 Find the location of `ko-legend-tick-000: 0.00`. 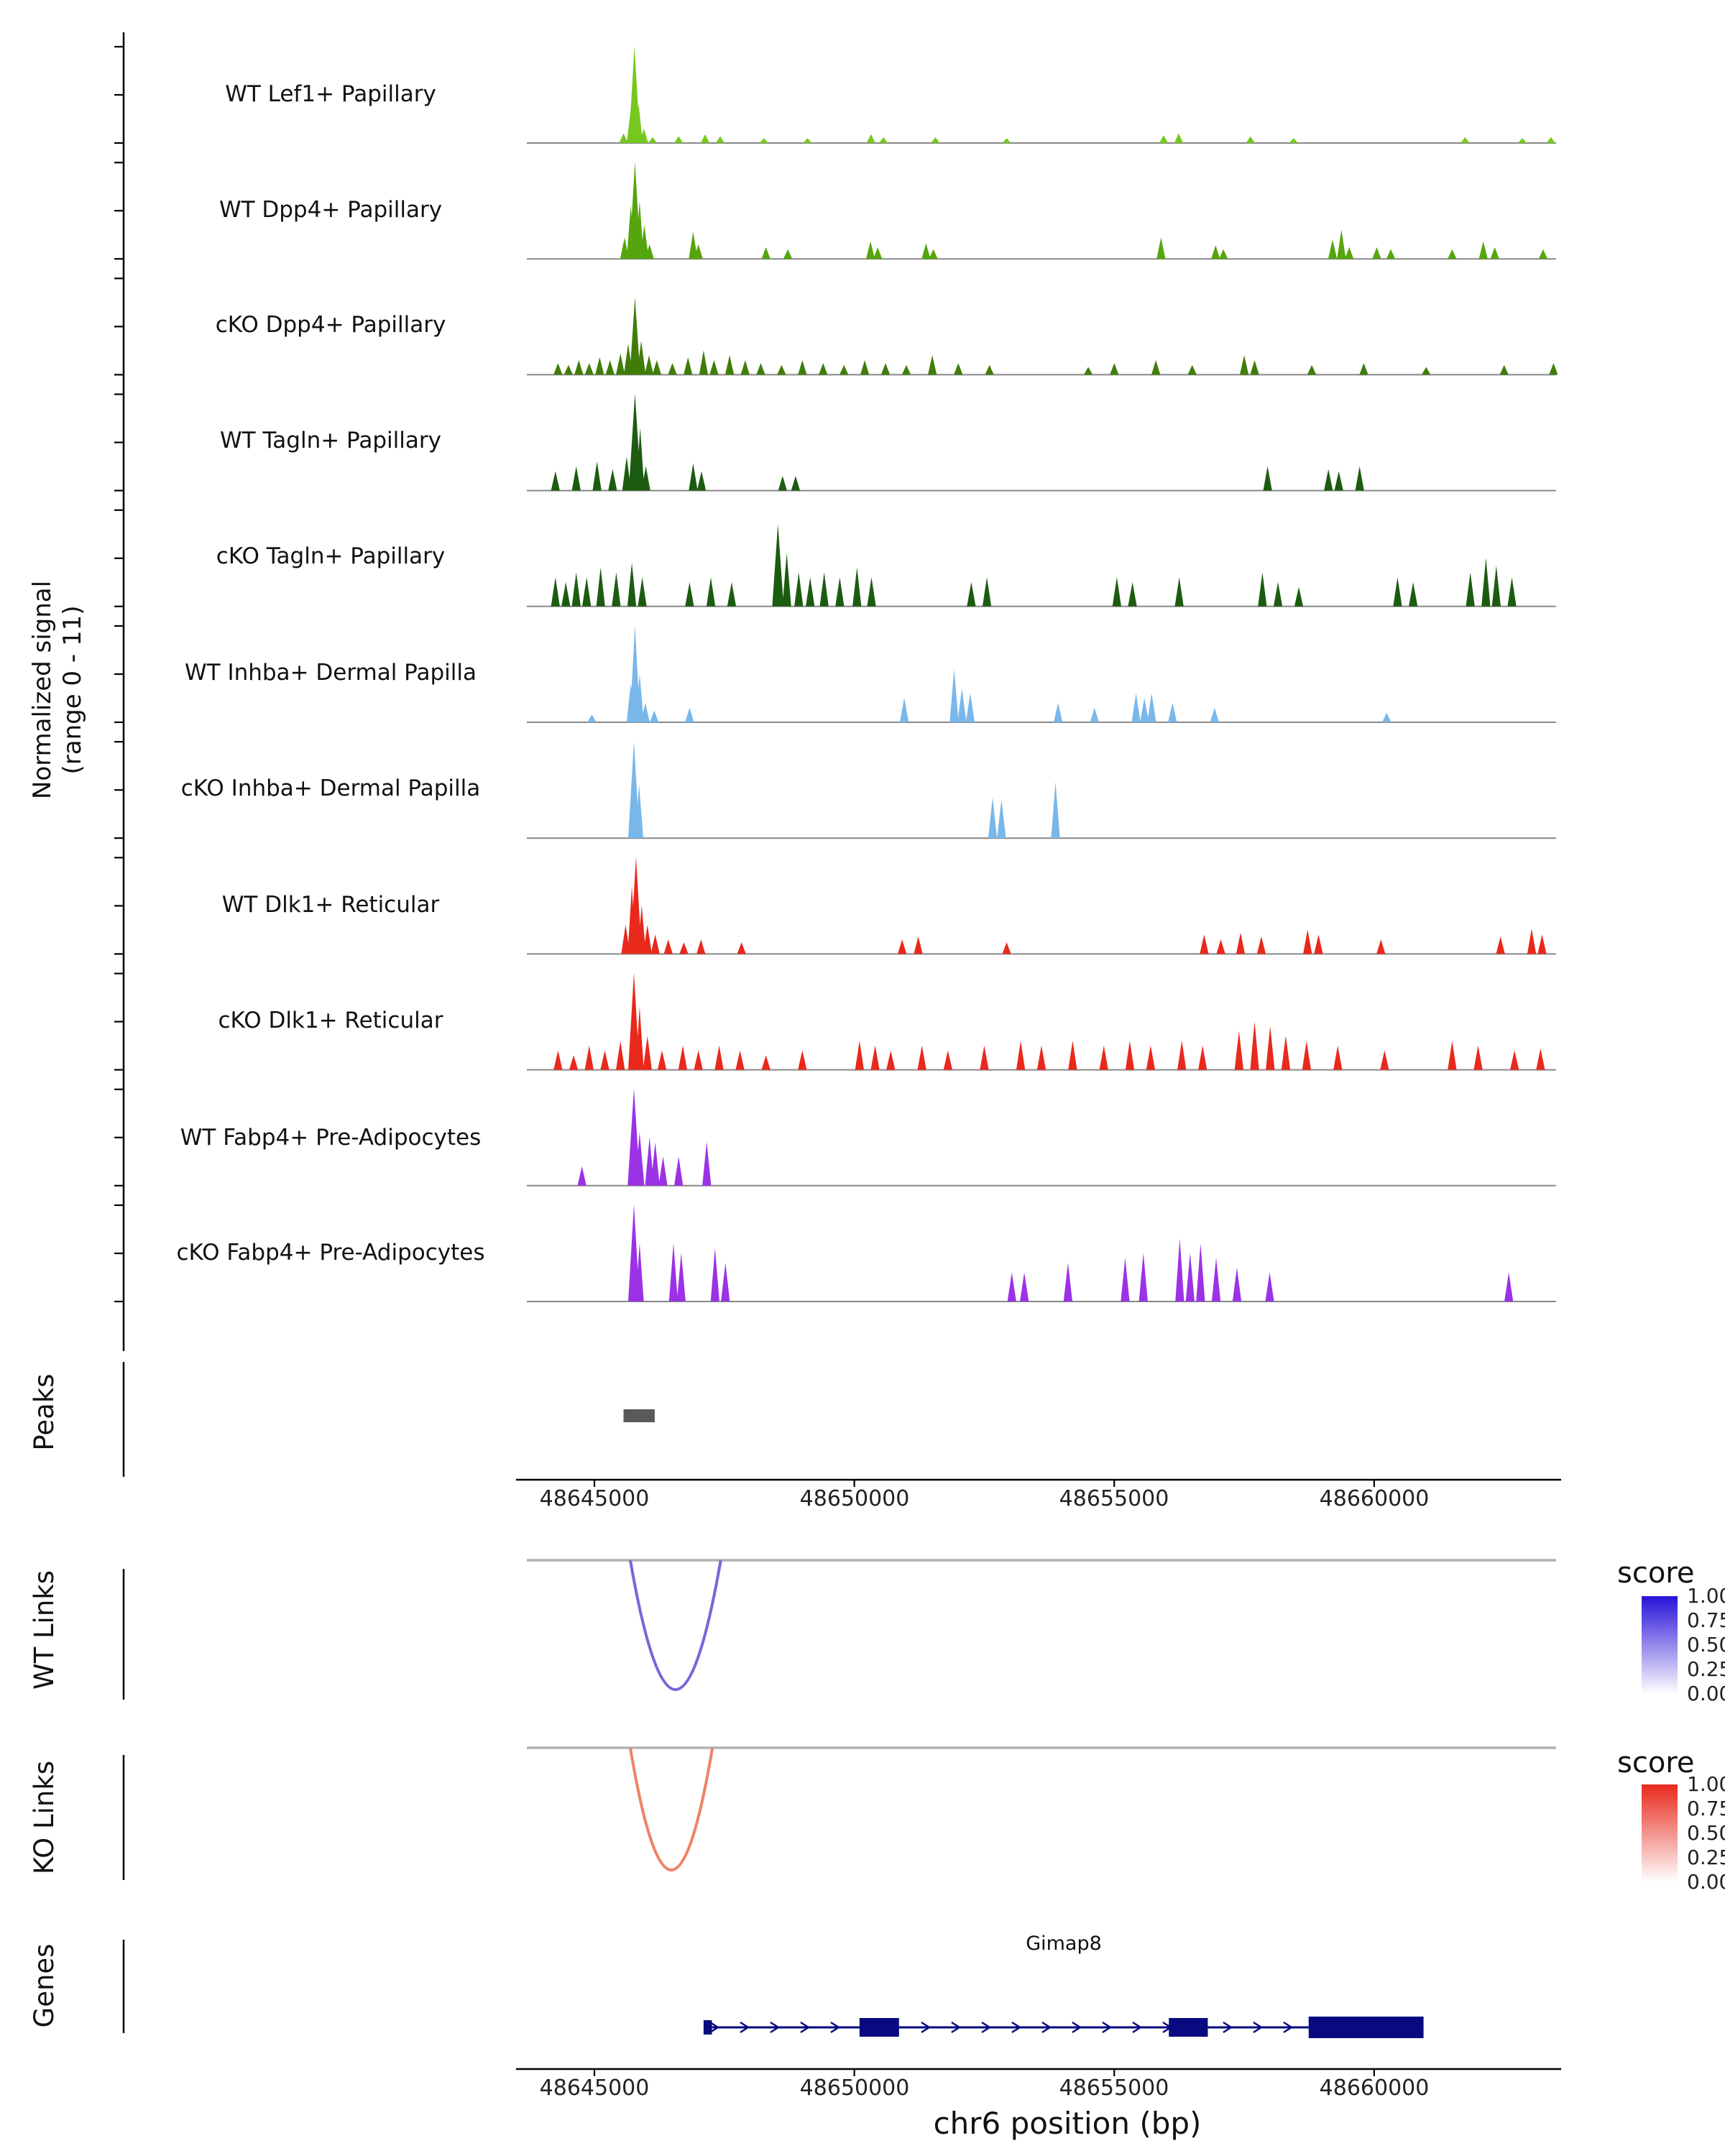

ko-legend-tick-000: 0.00 is located at coordinates (1706, 1882).